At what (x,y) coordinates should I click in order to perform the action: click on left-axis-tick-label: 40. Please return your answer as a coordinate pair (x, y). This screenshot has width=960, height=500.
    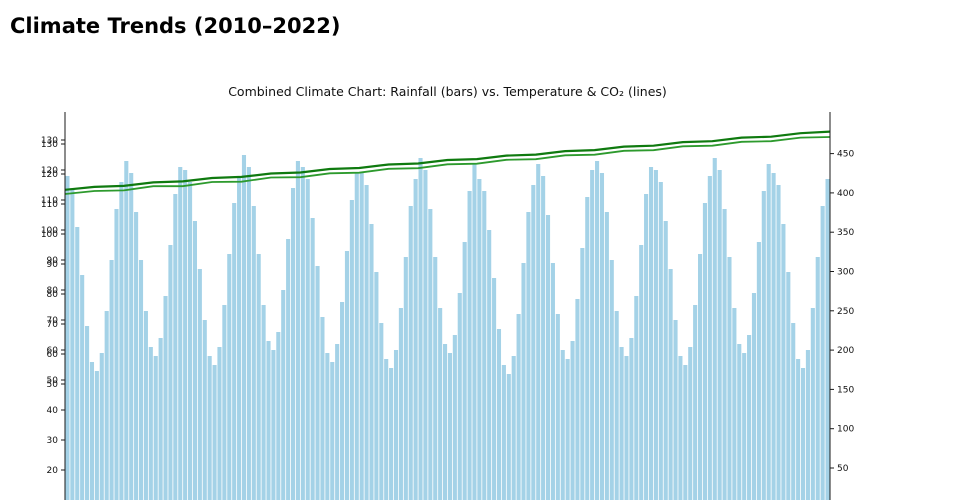
    Looking at the image, I should click on (53, 411).